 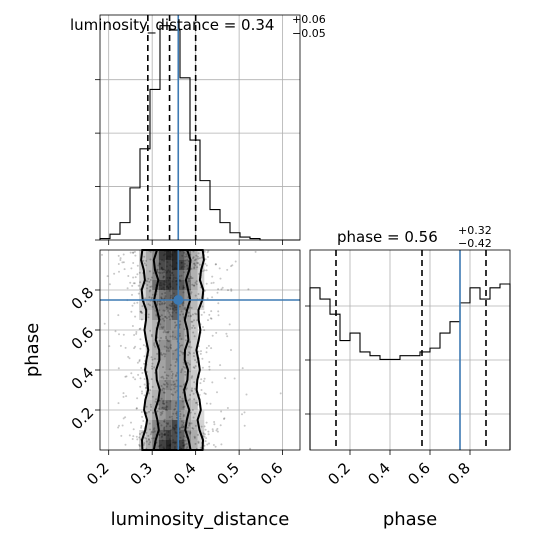 I want to click on x-tick-label: 0.8, so click(x=459, y=474).